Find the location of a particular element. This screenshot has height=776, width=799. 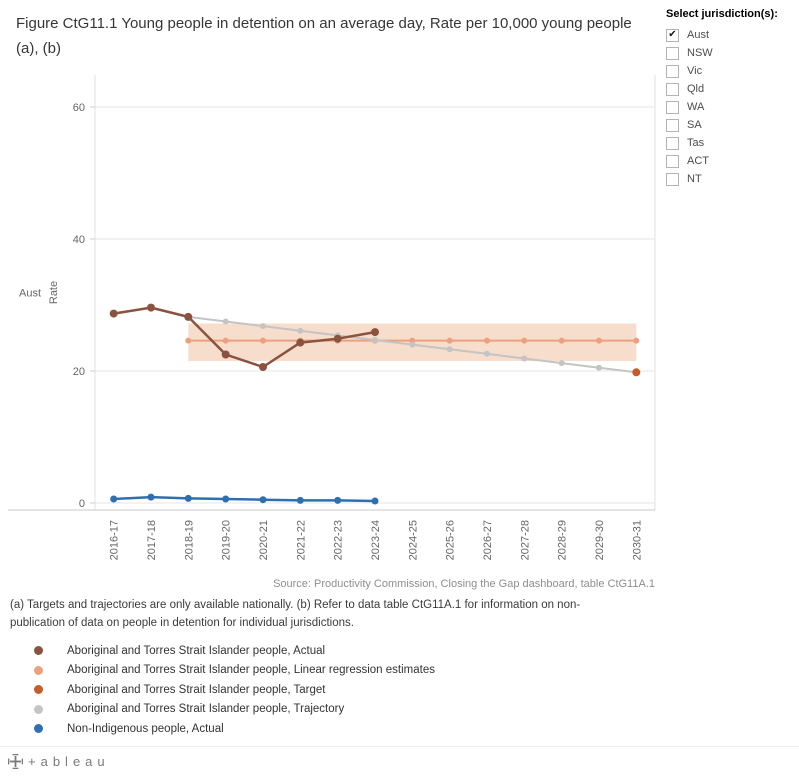

x-tick-label: 2017-18 is located at coordinates (152, 540).